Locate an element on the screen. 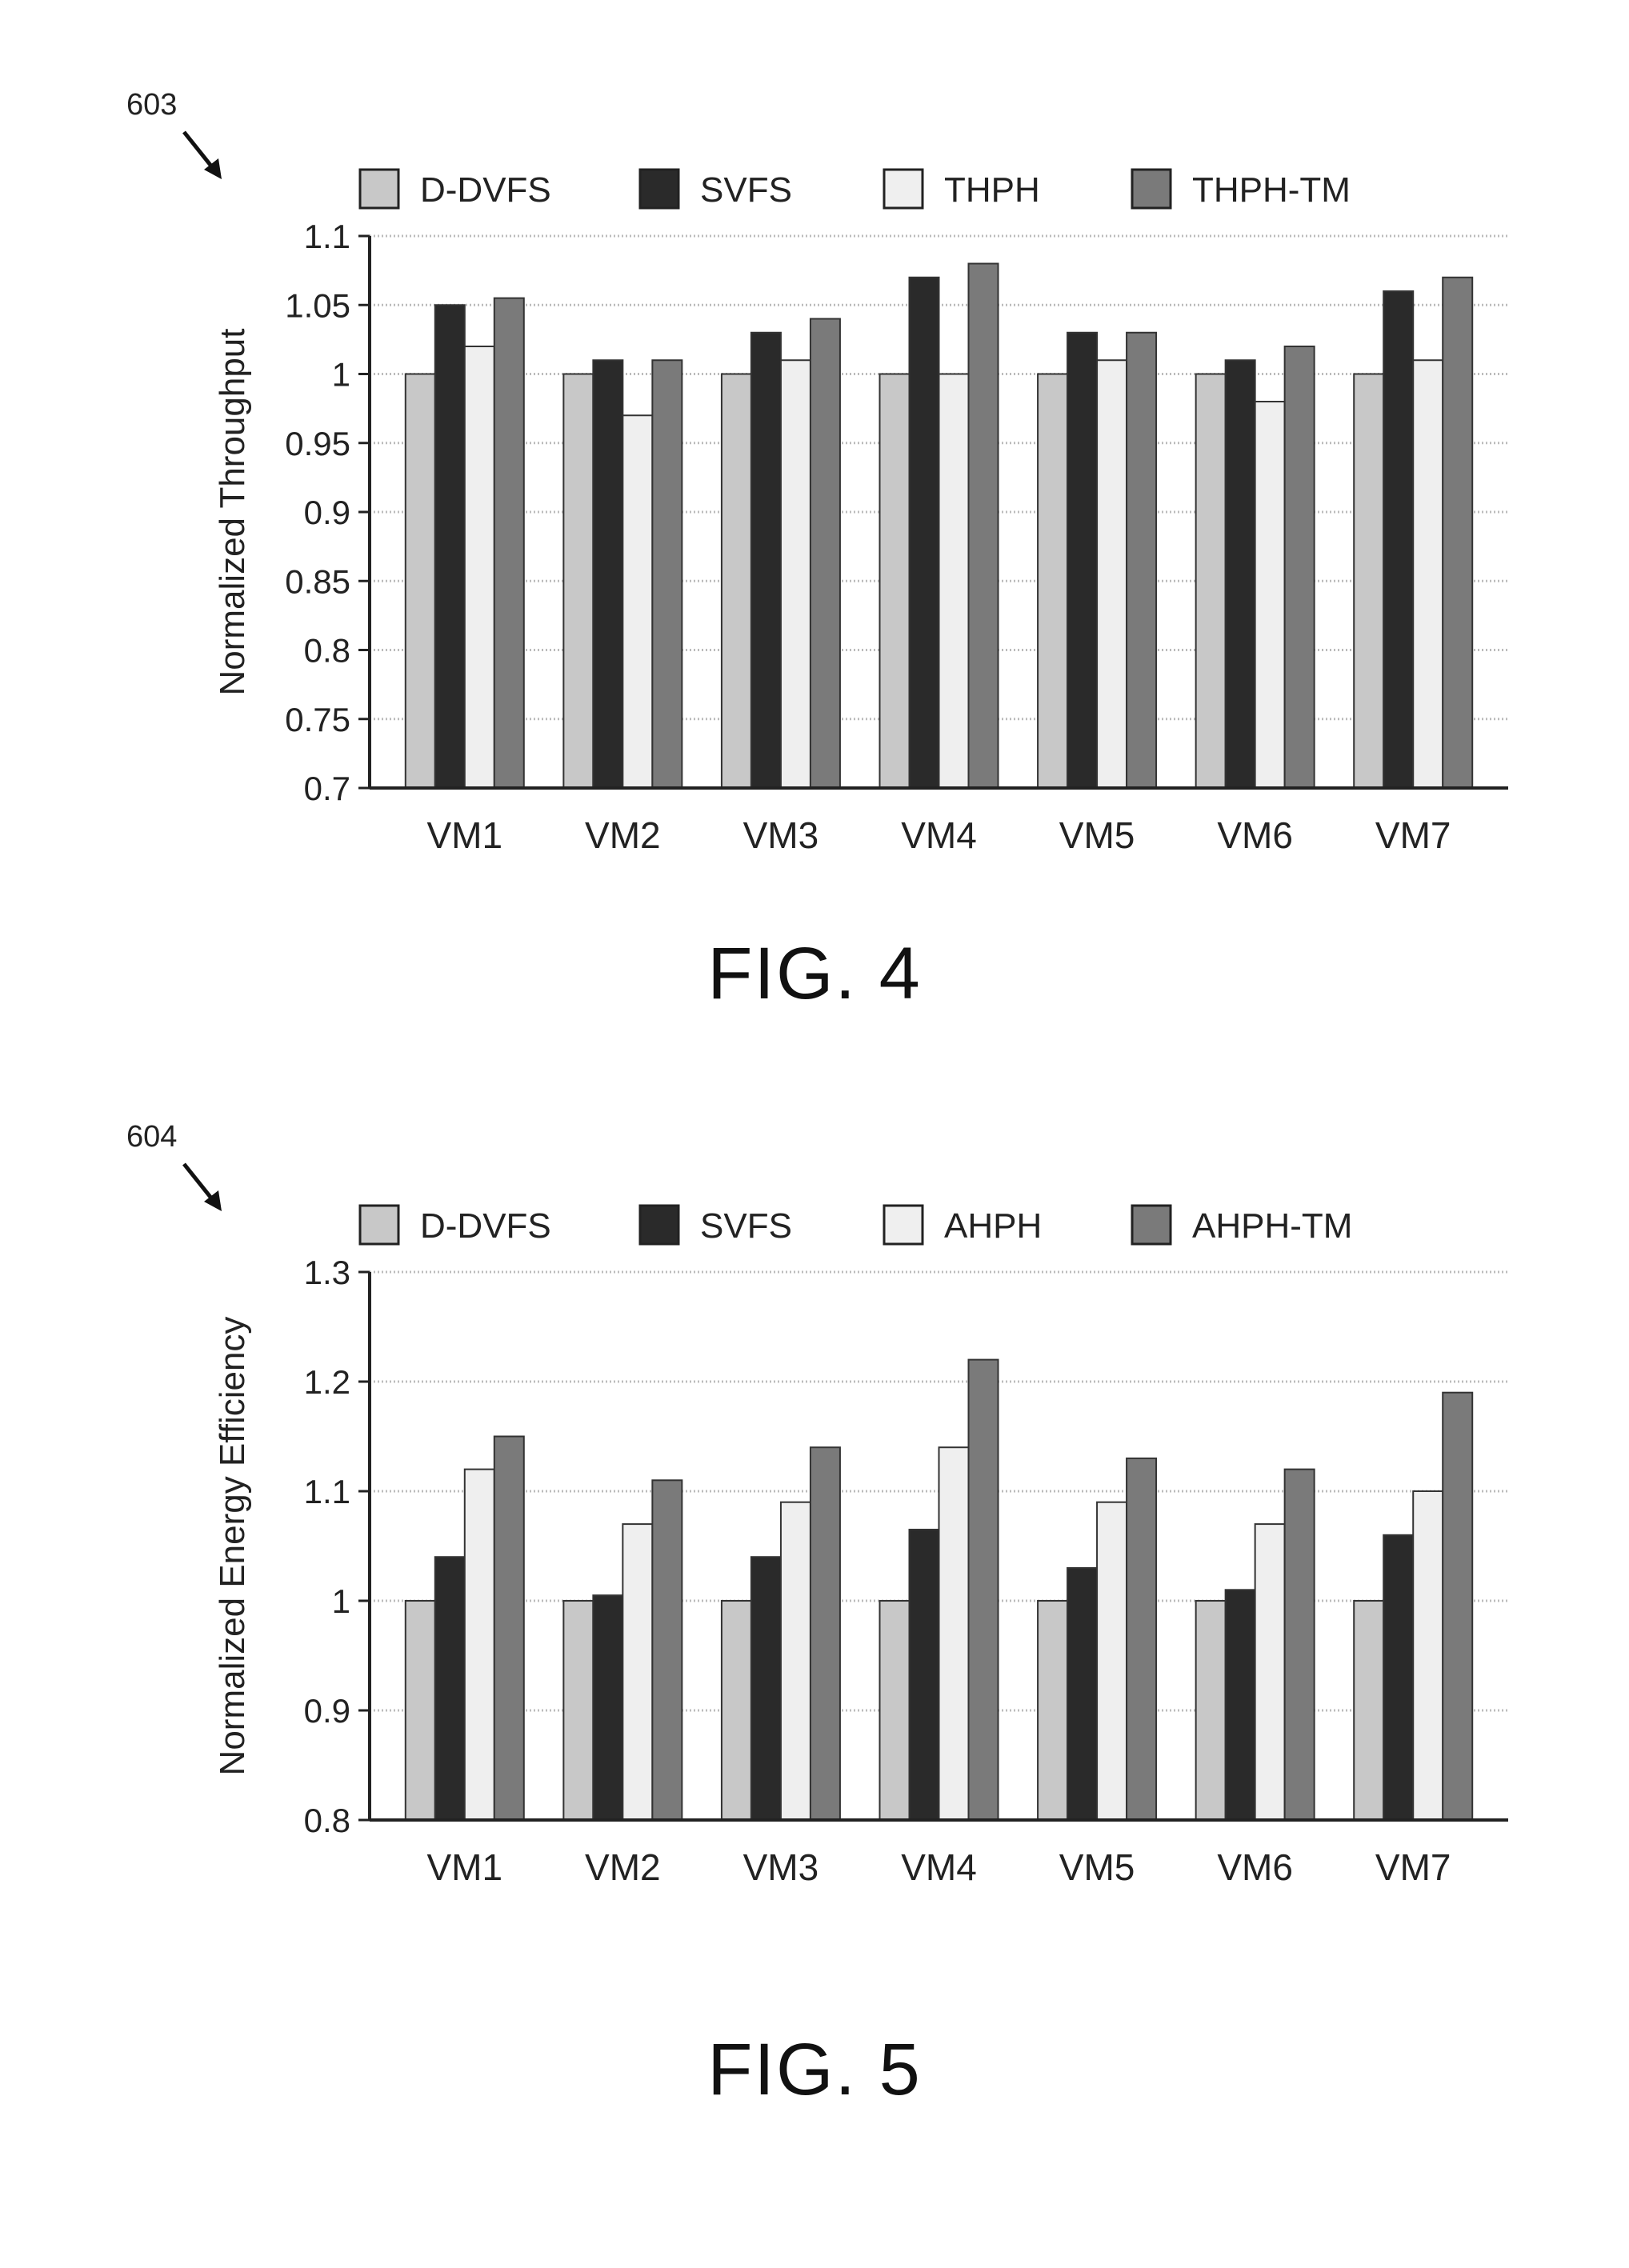  y-tick-label: 0.7 is located at coordinates (327, 788).